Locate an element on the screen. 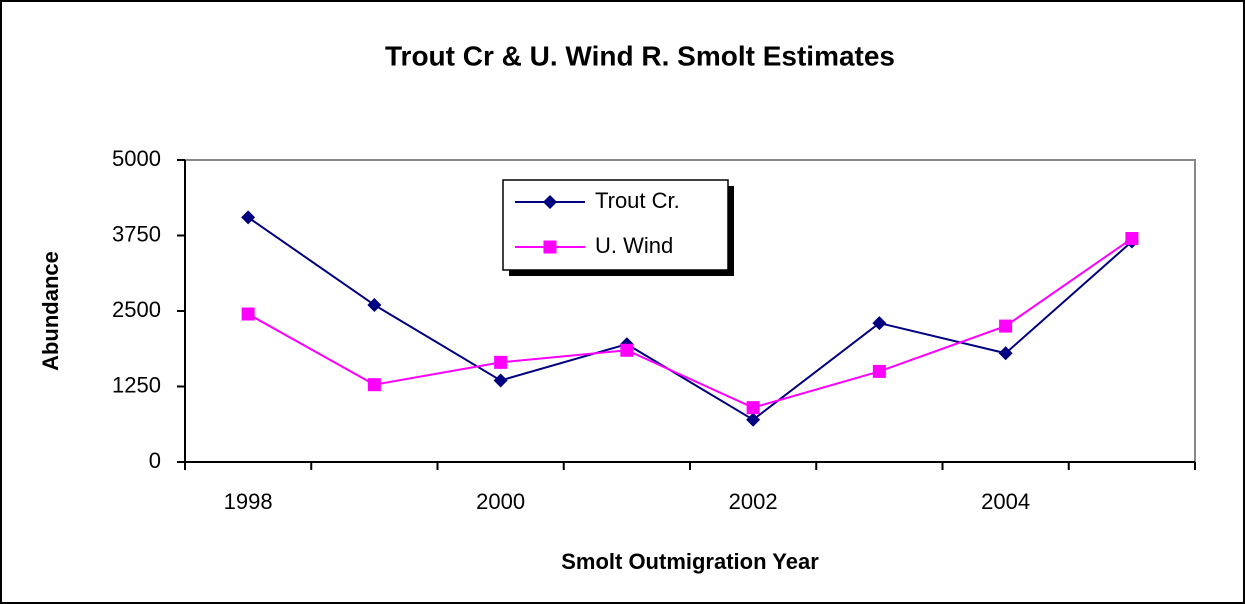 The image size is (1245, 604). y-tick-label: 5000 is located at coordinates (136, 158).